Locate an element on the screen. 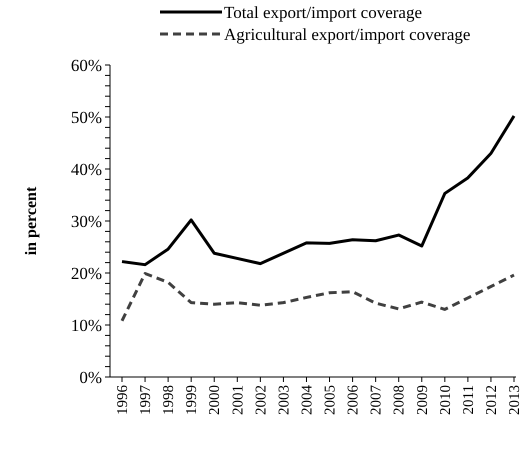  x-tick-label: 2001 is located at coordinates (238, 400).